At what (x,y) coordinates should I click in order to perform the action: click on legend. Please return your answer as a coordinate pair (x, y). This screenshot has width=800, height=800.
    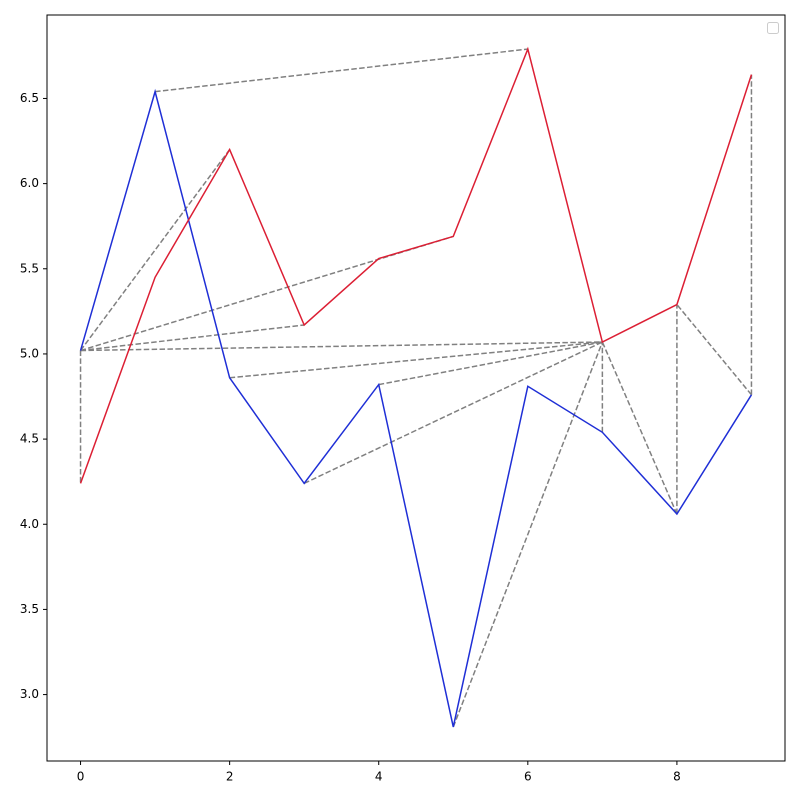
    Looking at the image, I should click on (773, 28).